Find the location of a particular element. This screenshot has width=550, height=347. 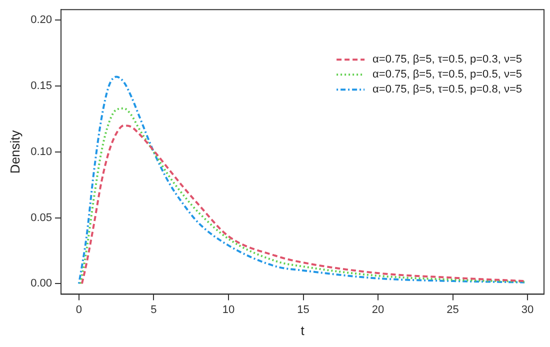

y-axis-title: Density is located at coordinates (14, 152).